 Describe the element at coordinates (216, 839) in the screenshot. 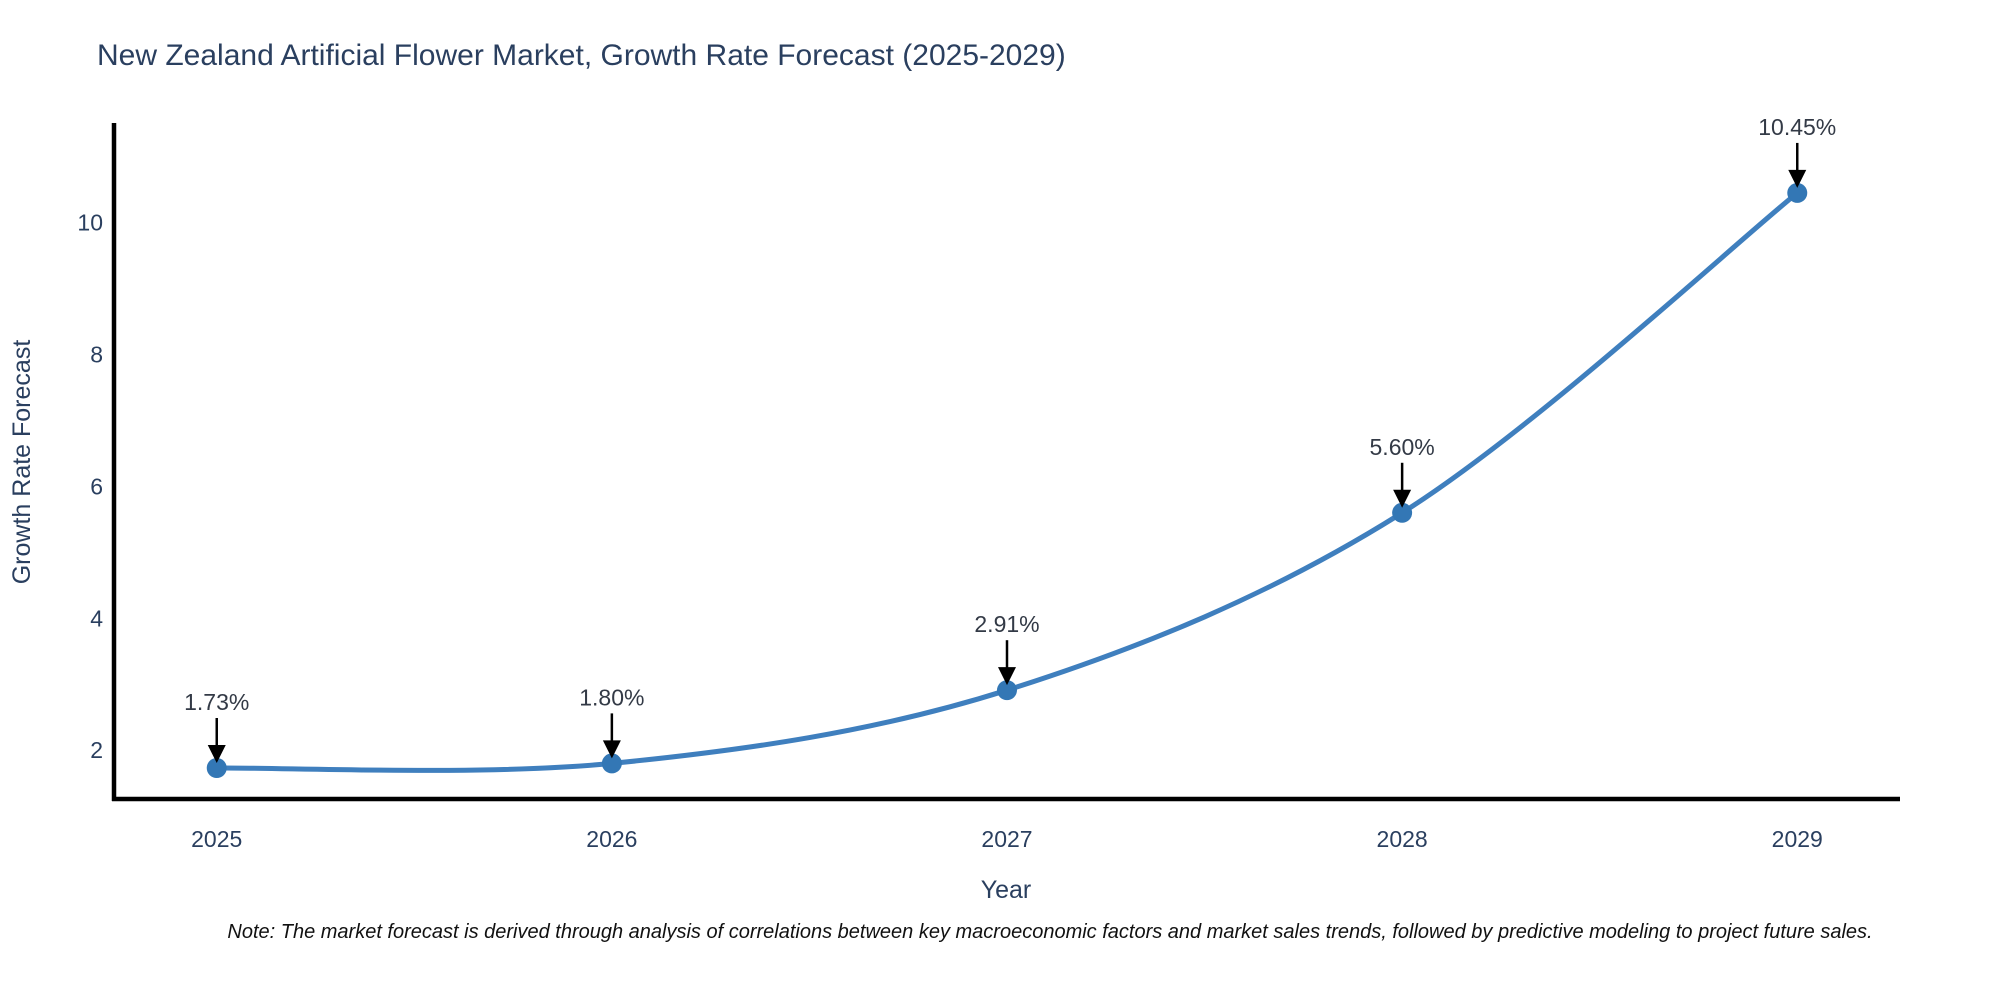

I see `x-tick-label: 2025` at that location.